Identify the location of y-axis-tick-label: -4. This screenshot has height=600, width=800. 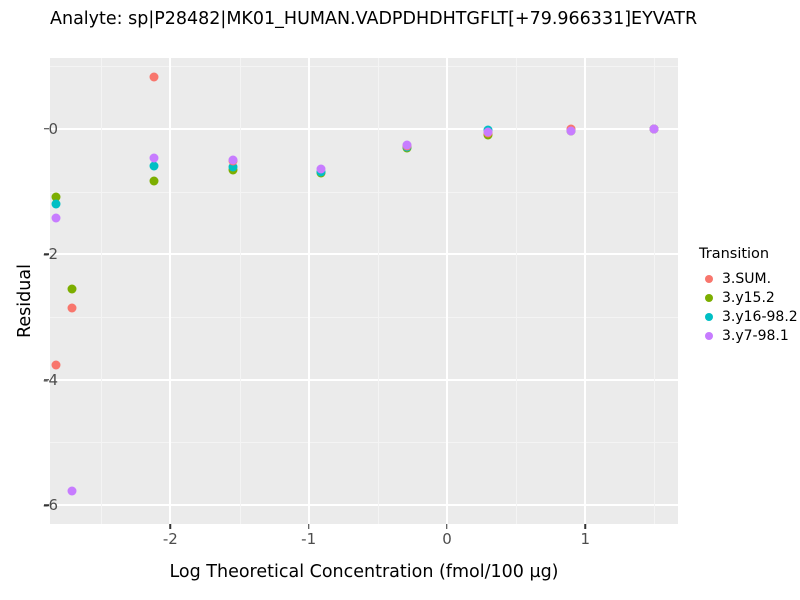
(50, 379).